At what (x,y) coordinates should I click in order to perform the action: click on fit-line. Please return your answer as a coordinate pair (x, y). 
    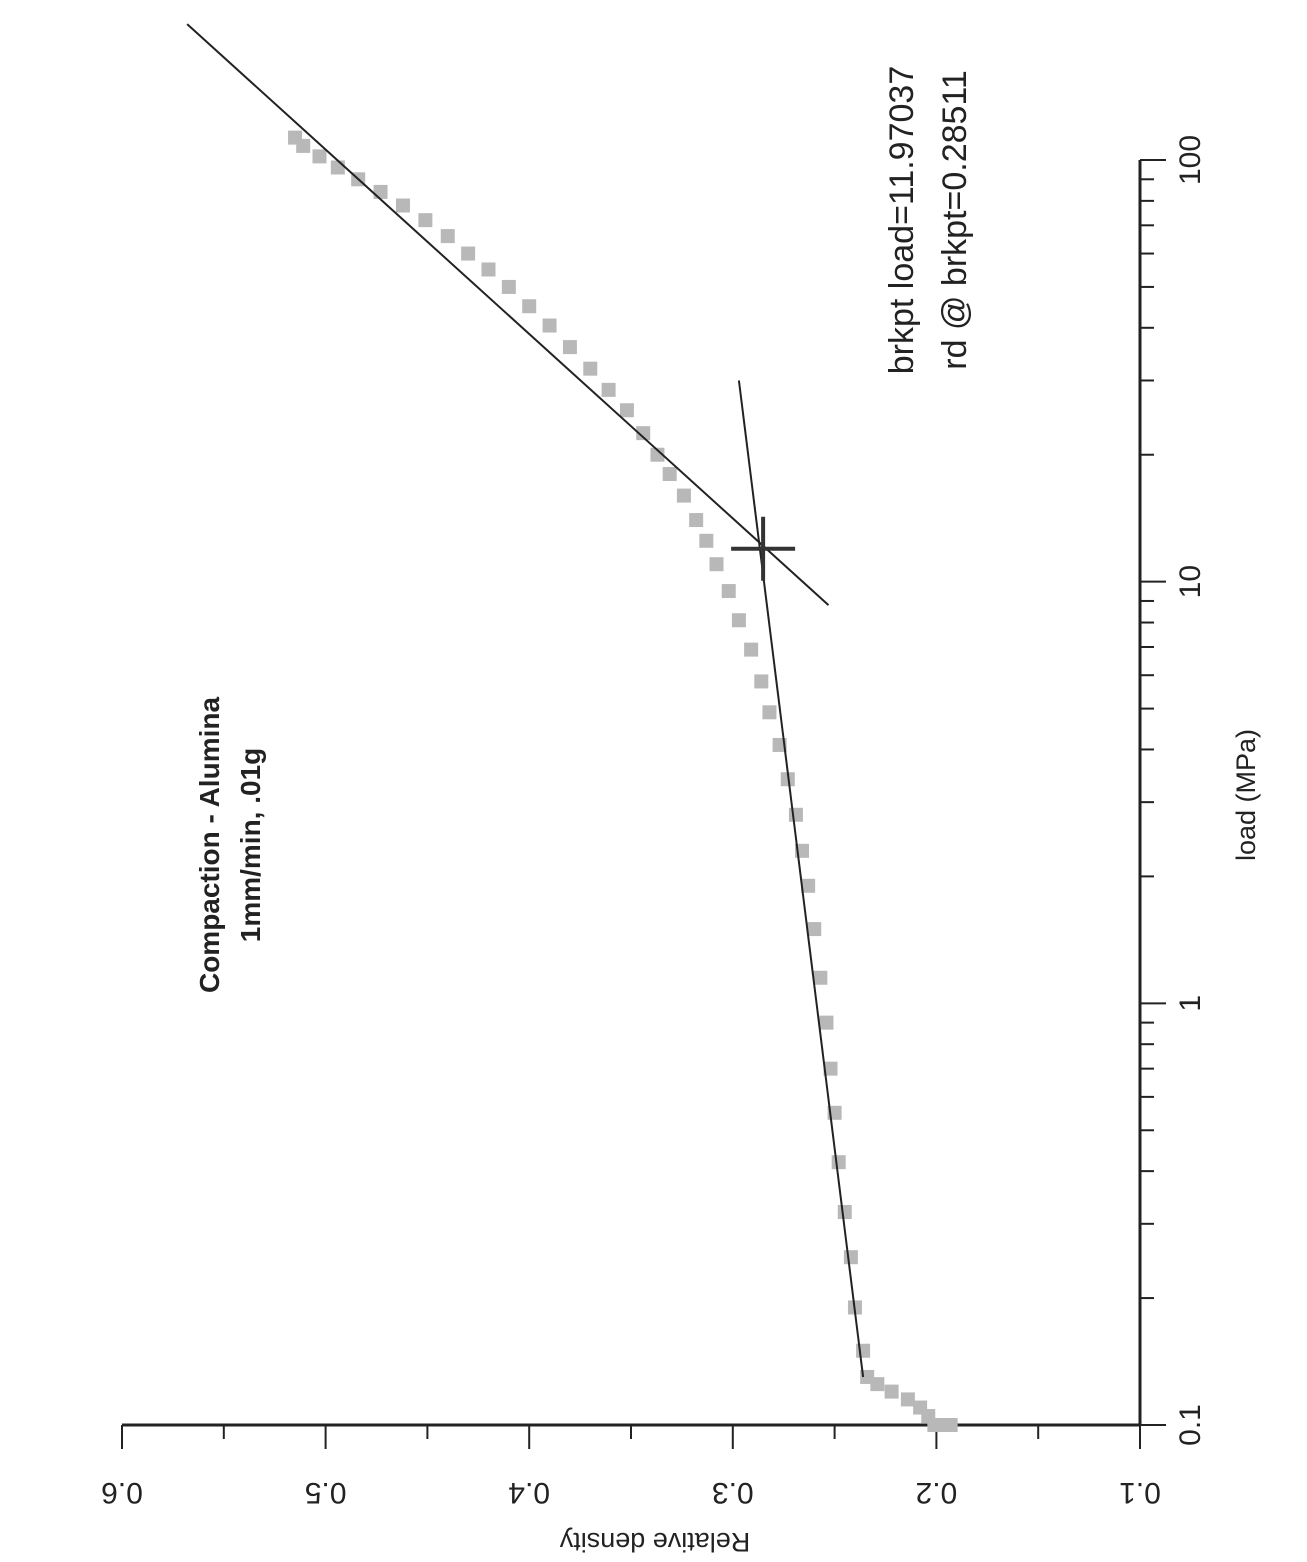
    Looking at the image, I should click on (801, 879).